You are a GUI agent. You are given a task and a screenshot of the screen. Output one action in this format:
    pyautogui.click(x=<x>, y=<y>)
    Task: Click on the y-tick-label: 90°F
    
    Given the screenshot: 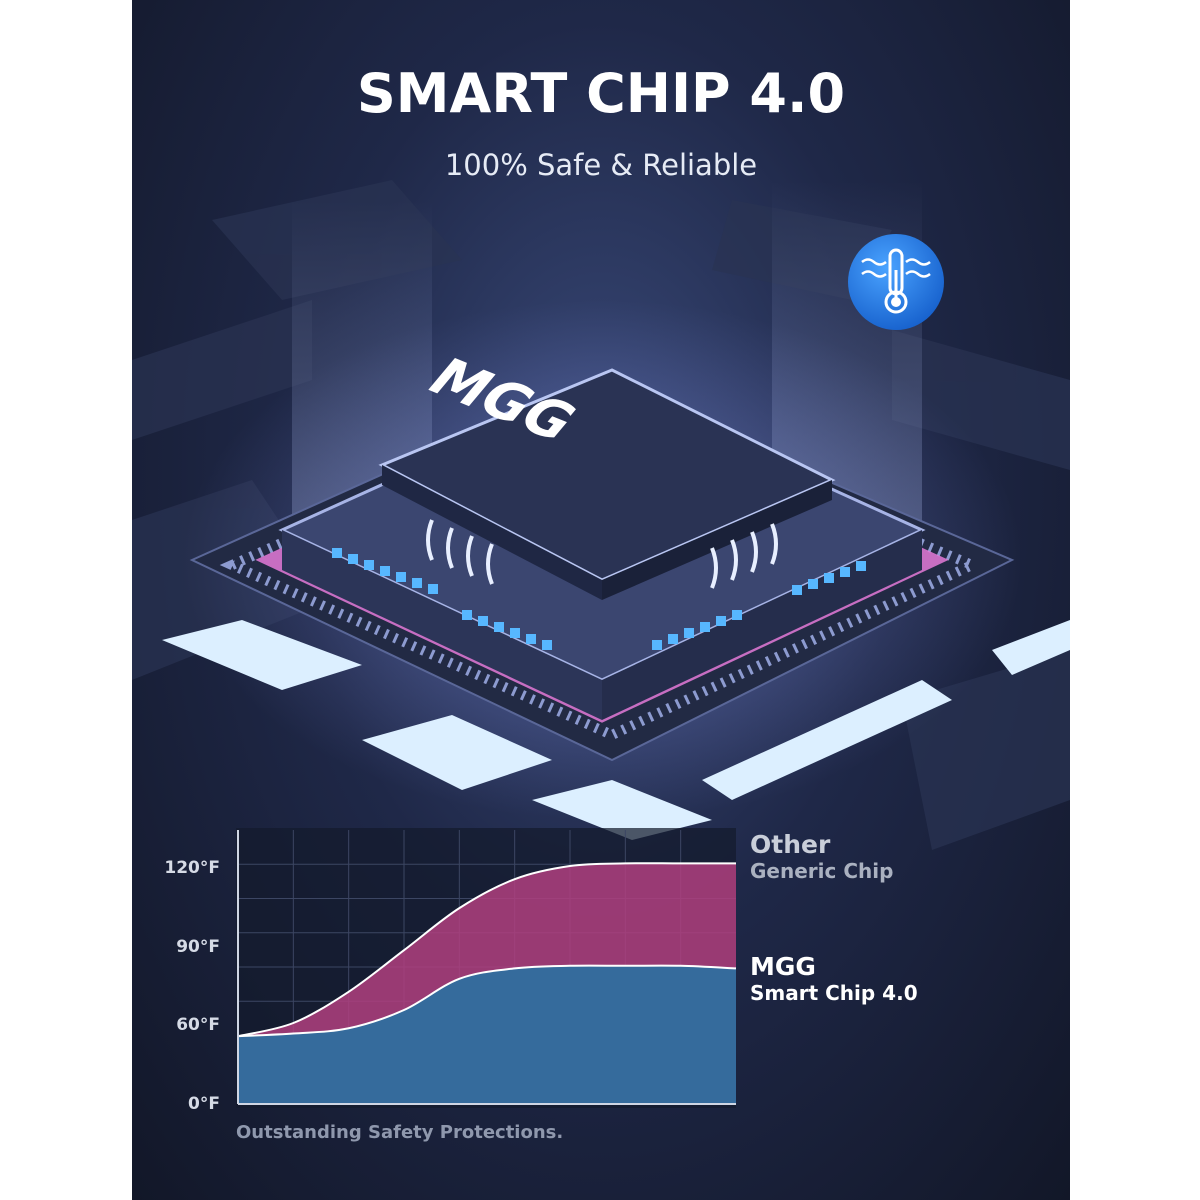 What is the action you would take?
    pyautogui.click(x=198, y=947)
    